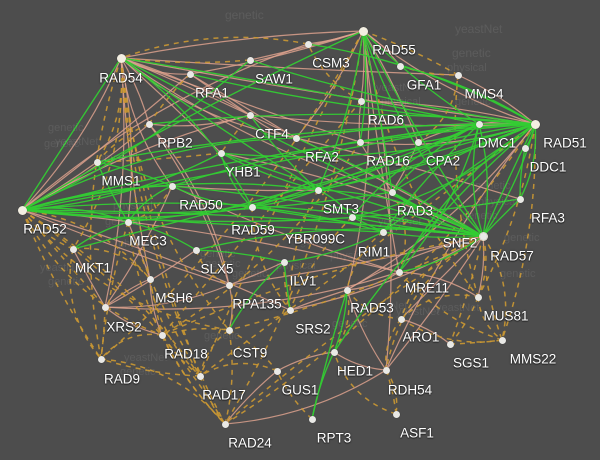 This screenshot has height=460, width=600. Describe the element at coordinates (347, 290) in the screenshot. I see `network-node-rad53` at that location.